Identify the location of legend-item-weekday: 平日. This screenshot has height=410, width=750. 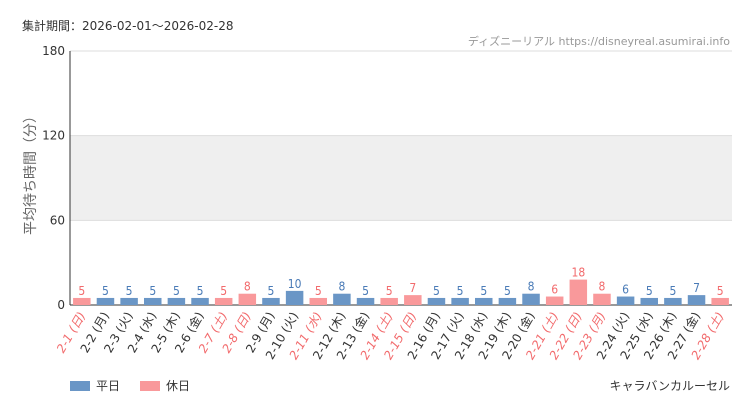
(95, 385).